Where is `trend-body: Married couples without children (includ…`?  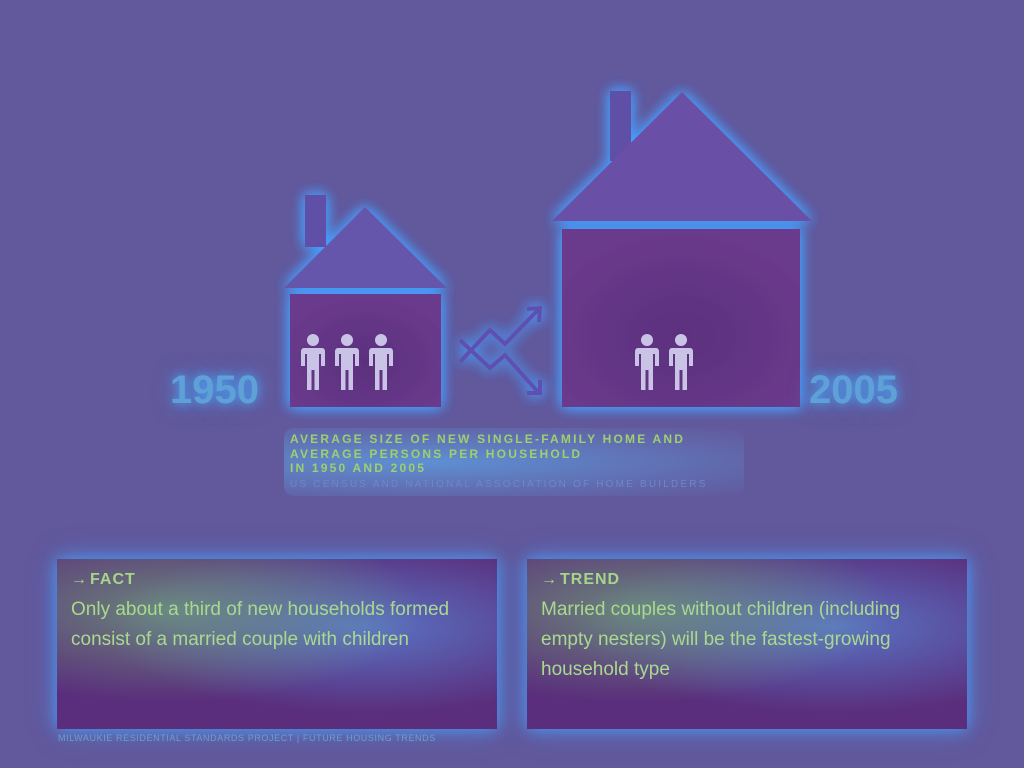 trend-body: Married couples without children (includ… is located at coordinates (721, 639).